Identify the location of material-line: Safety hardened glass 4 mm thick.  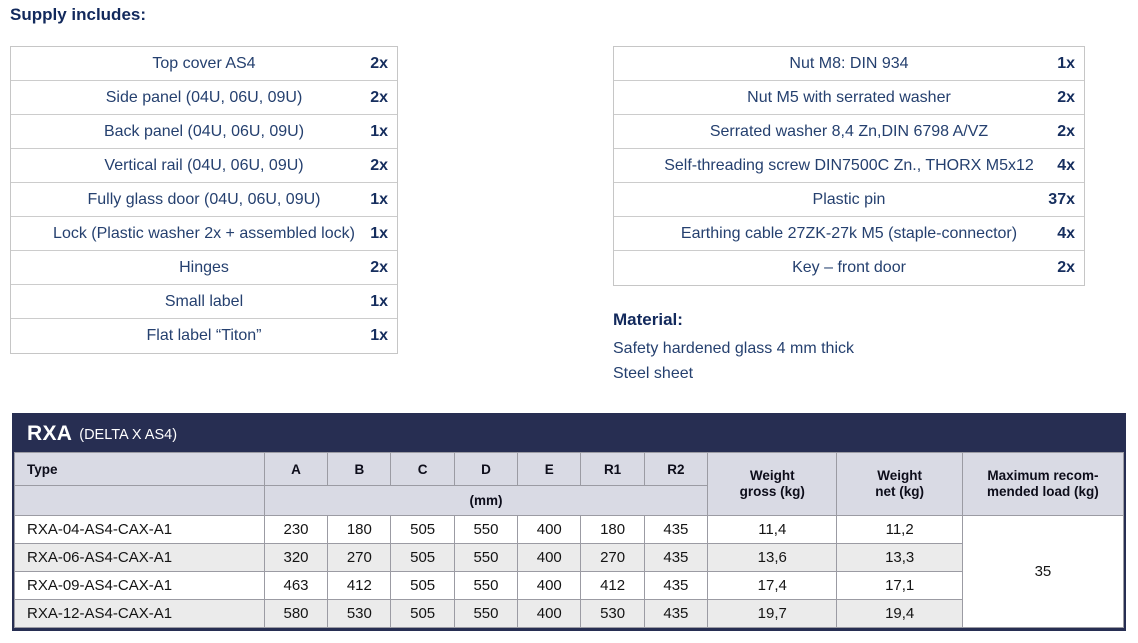
(734, 348).